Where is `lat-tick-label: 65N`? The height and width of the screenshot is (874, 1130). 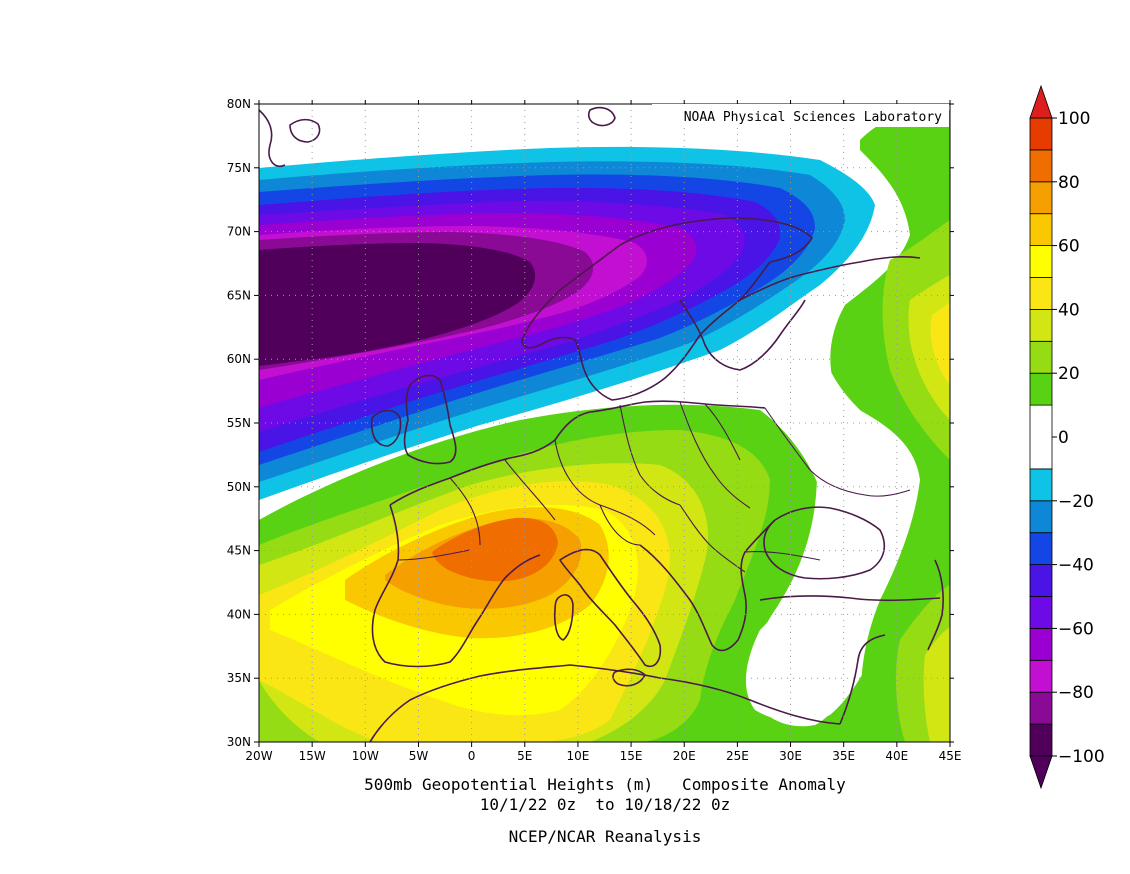
lat-tick-label: 65N is located at coordinates (239, 295).